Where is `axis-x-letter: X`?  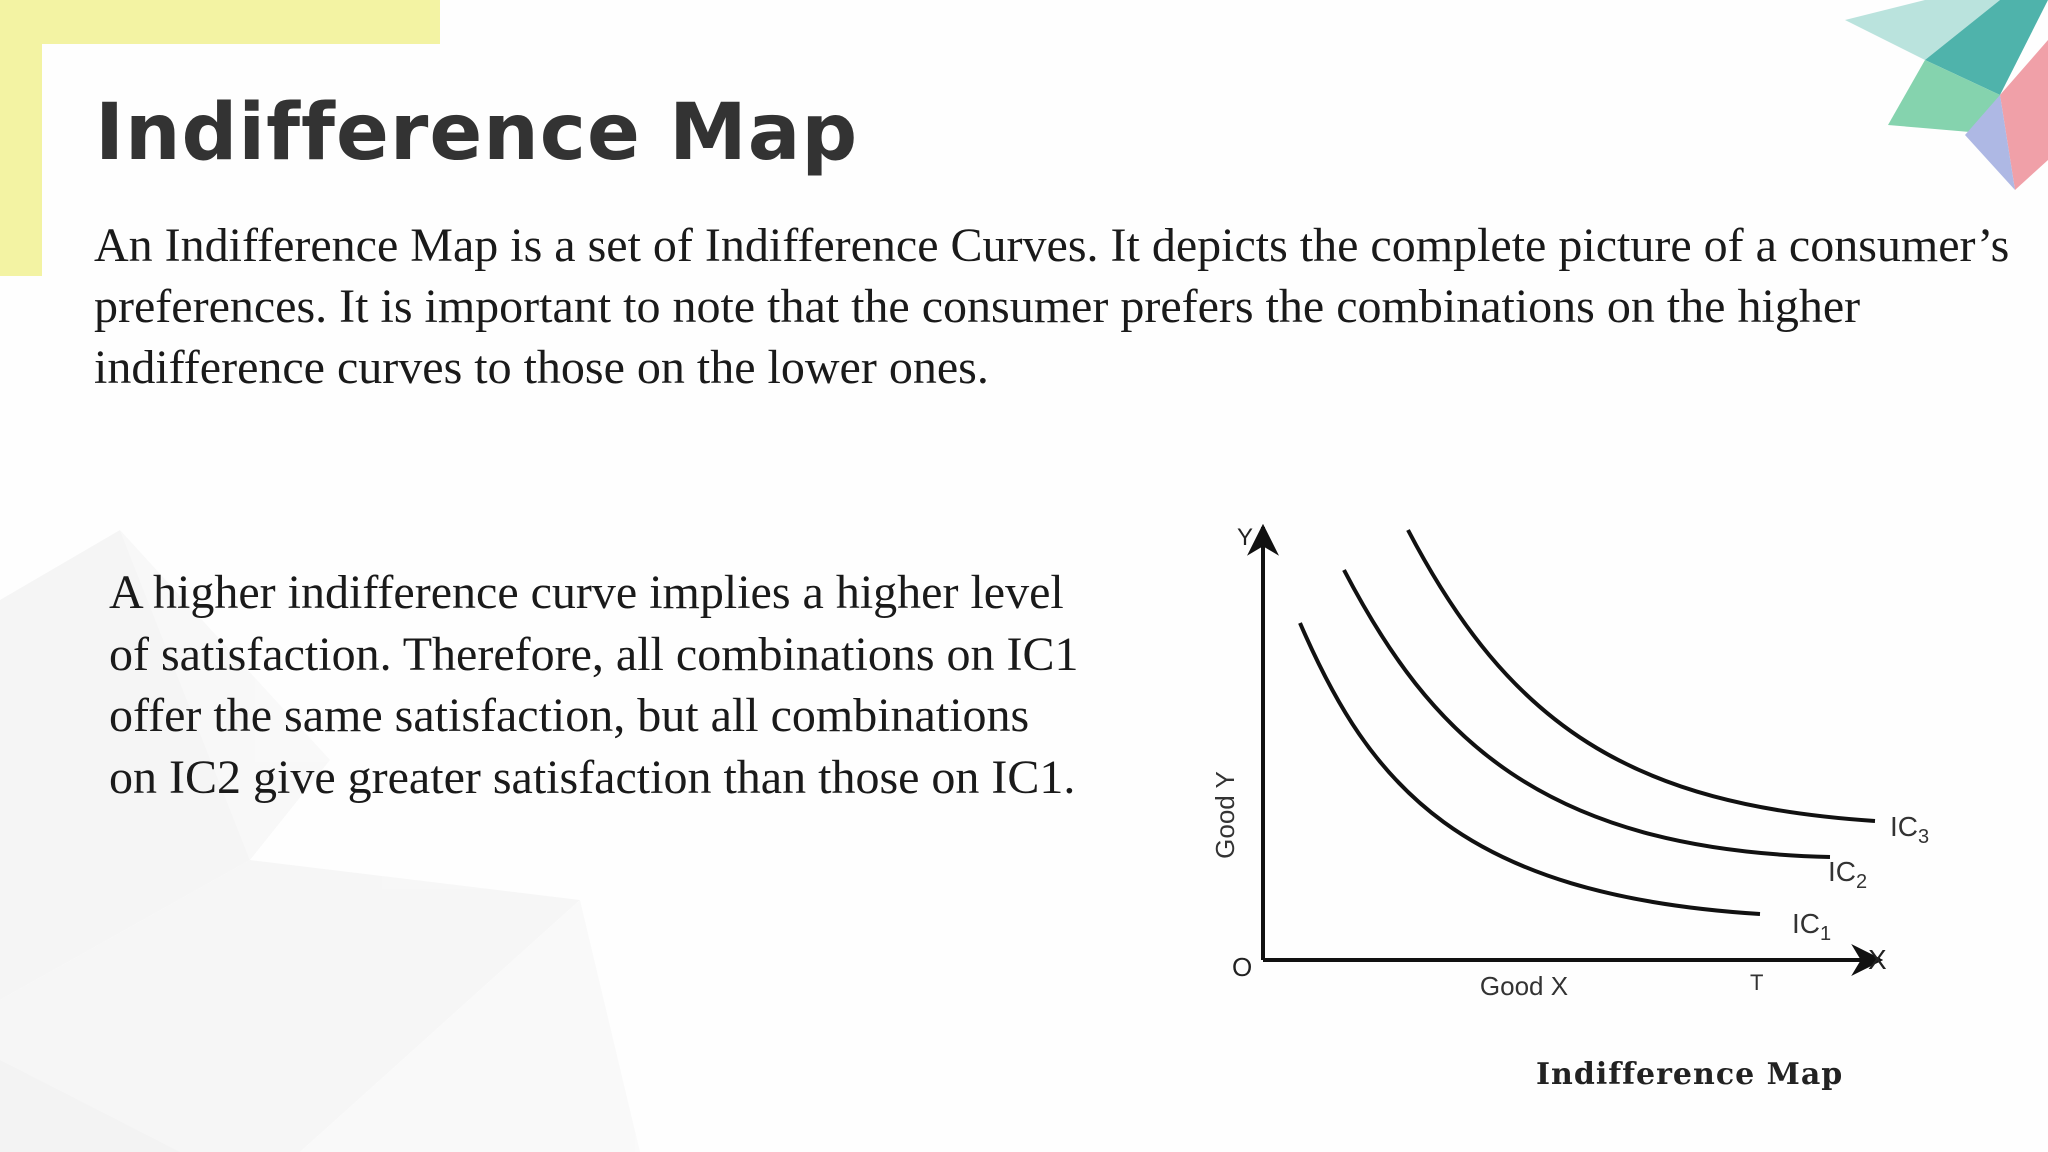
axis-x-letter: X is located at coordinates (1877, 959).